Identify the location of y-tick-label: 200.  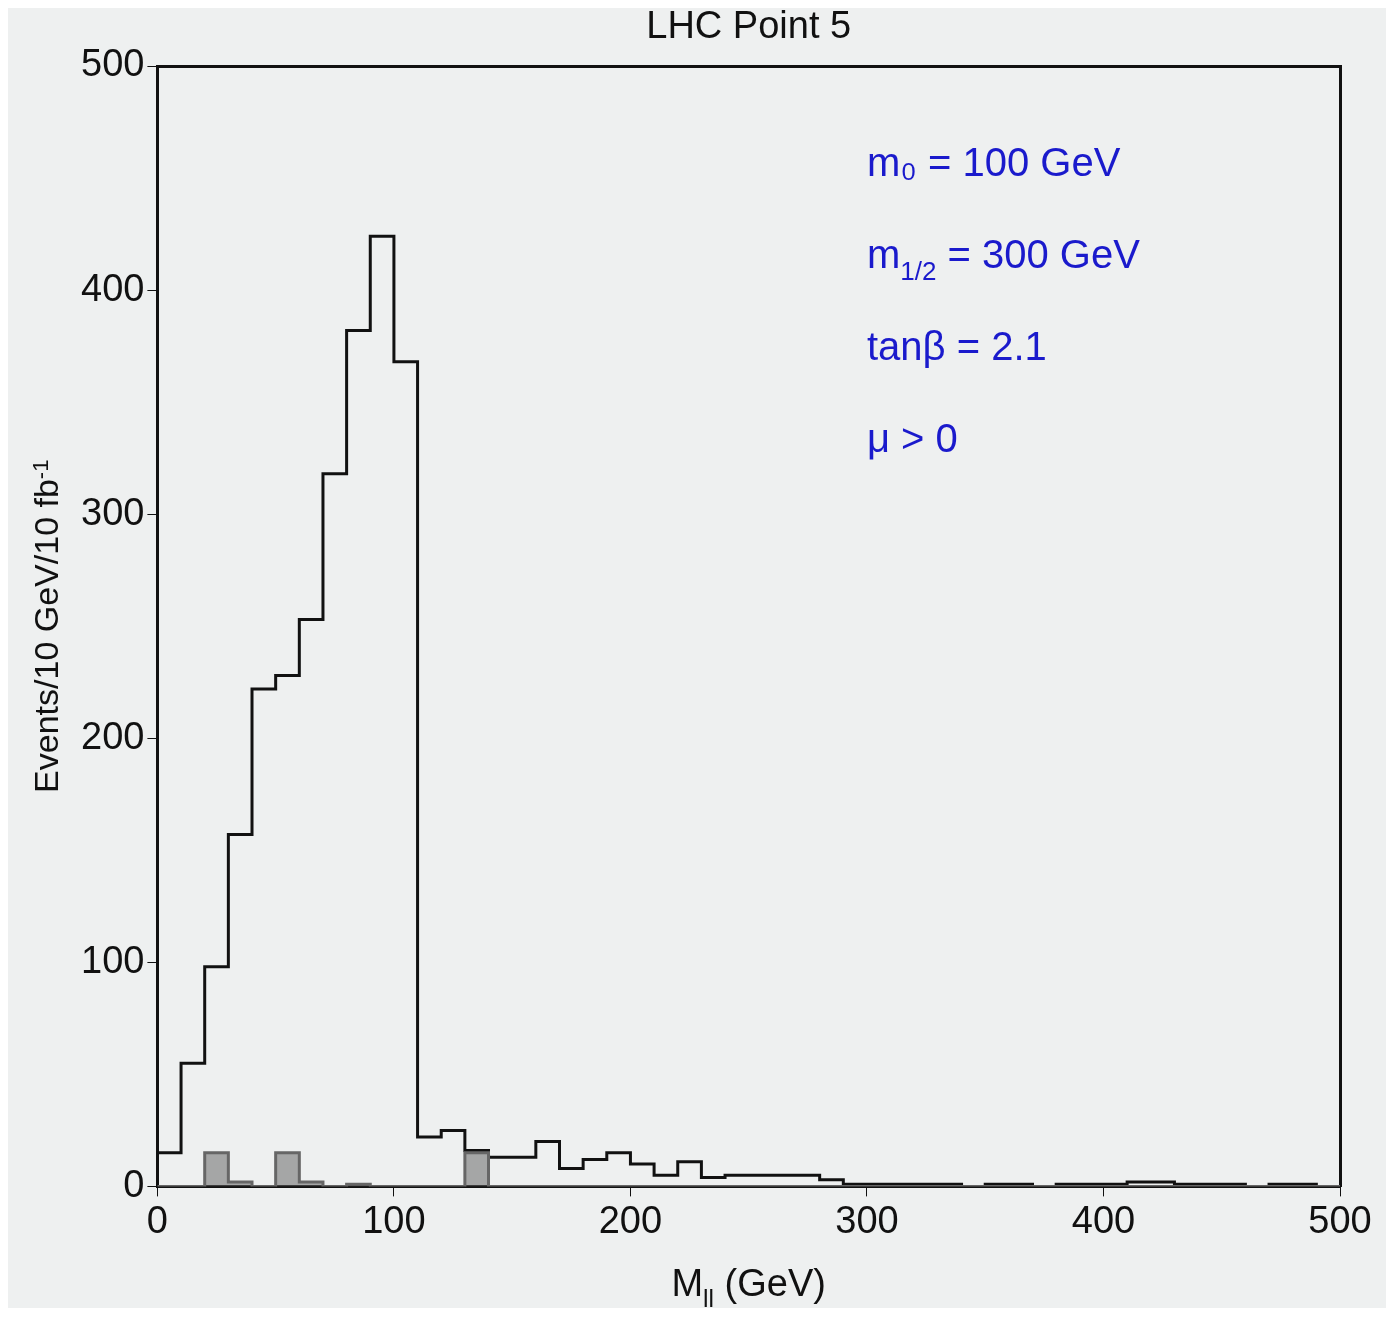
(113, 735).